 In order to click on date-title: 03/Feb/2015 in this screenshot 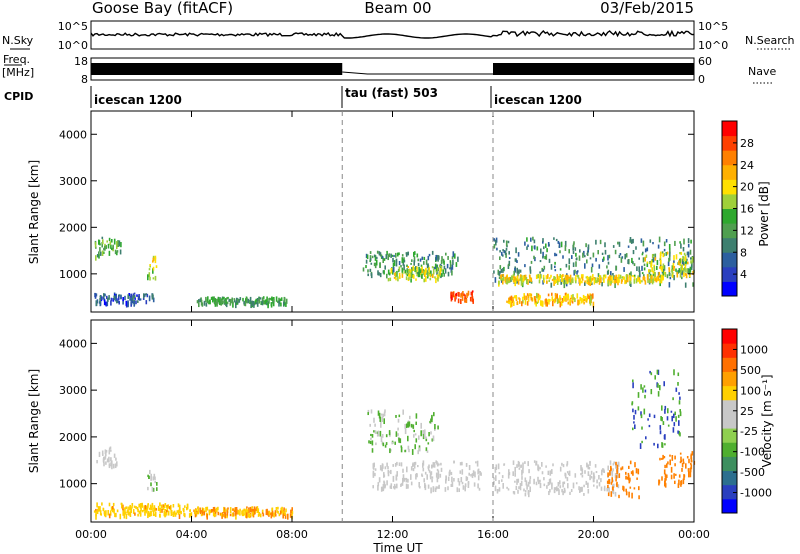, I will do `click(647, 8)`.